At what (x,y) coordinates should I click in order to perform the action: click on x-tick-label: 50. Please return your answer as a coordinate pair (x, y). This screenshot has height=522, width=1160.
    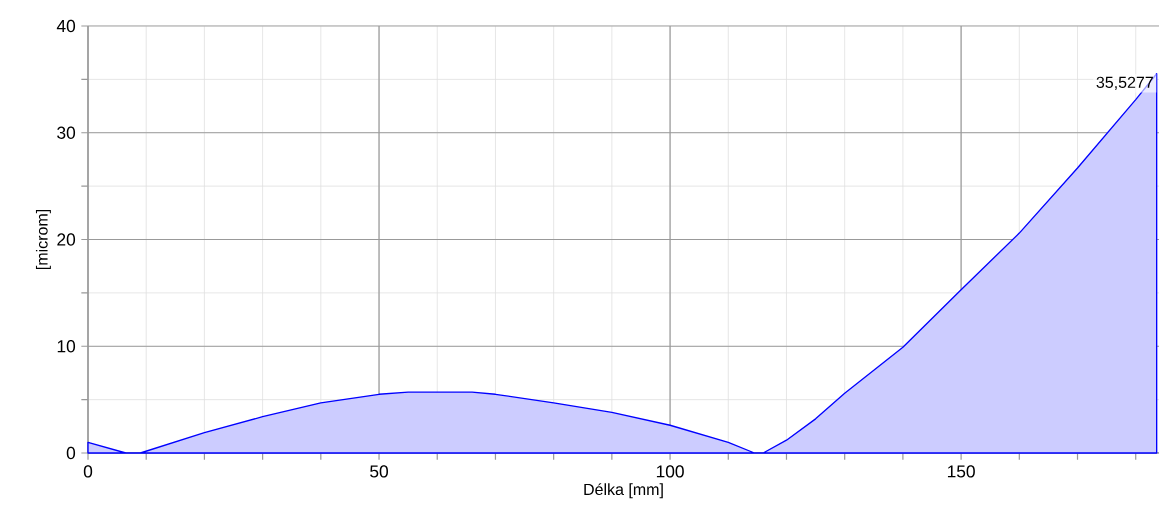
    Looking at the image, I should click on (379, 471).